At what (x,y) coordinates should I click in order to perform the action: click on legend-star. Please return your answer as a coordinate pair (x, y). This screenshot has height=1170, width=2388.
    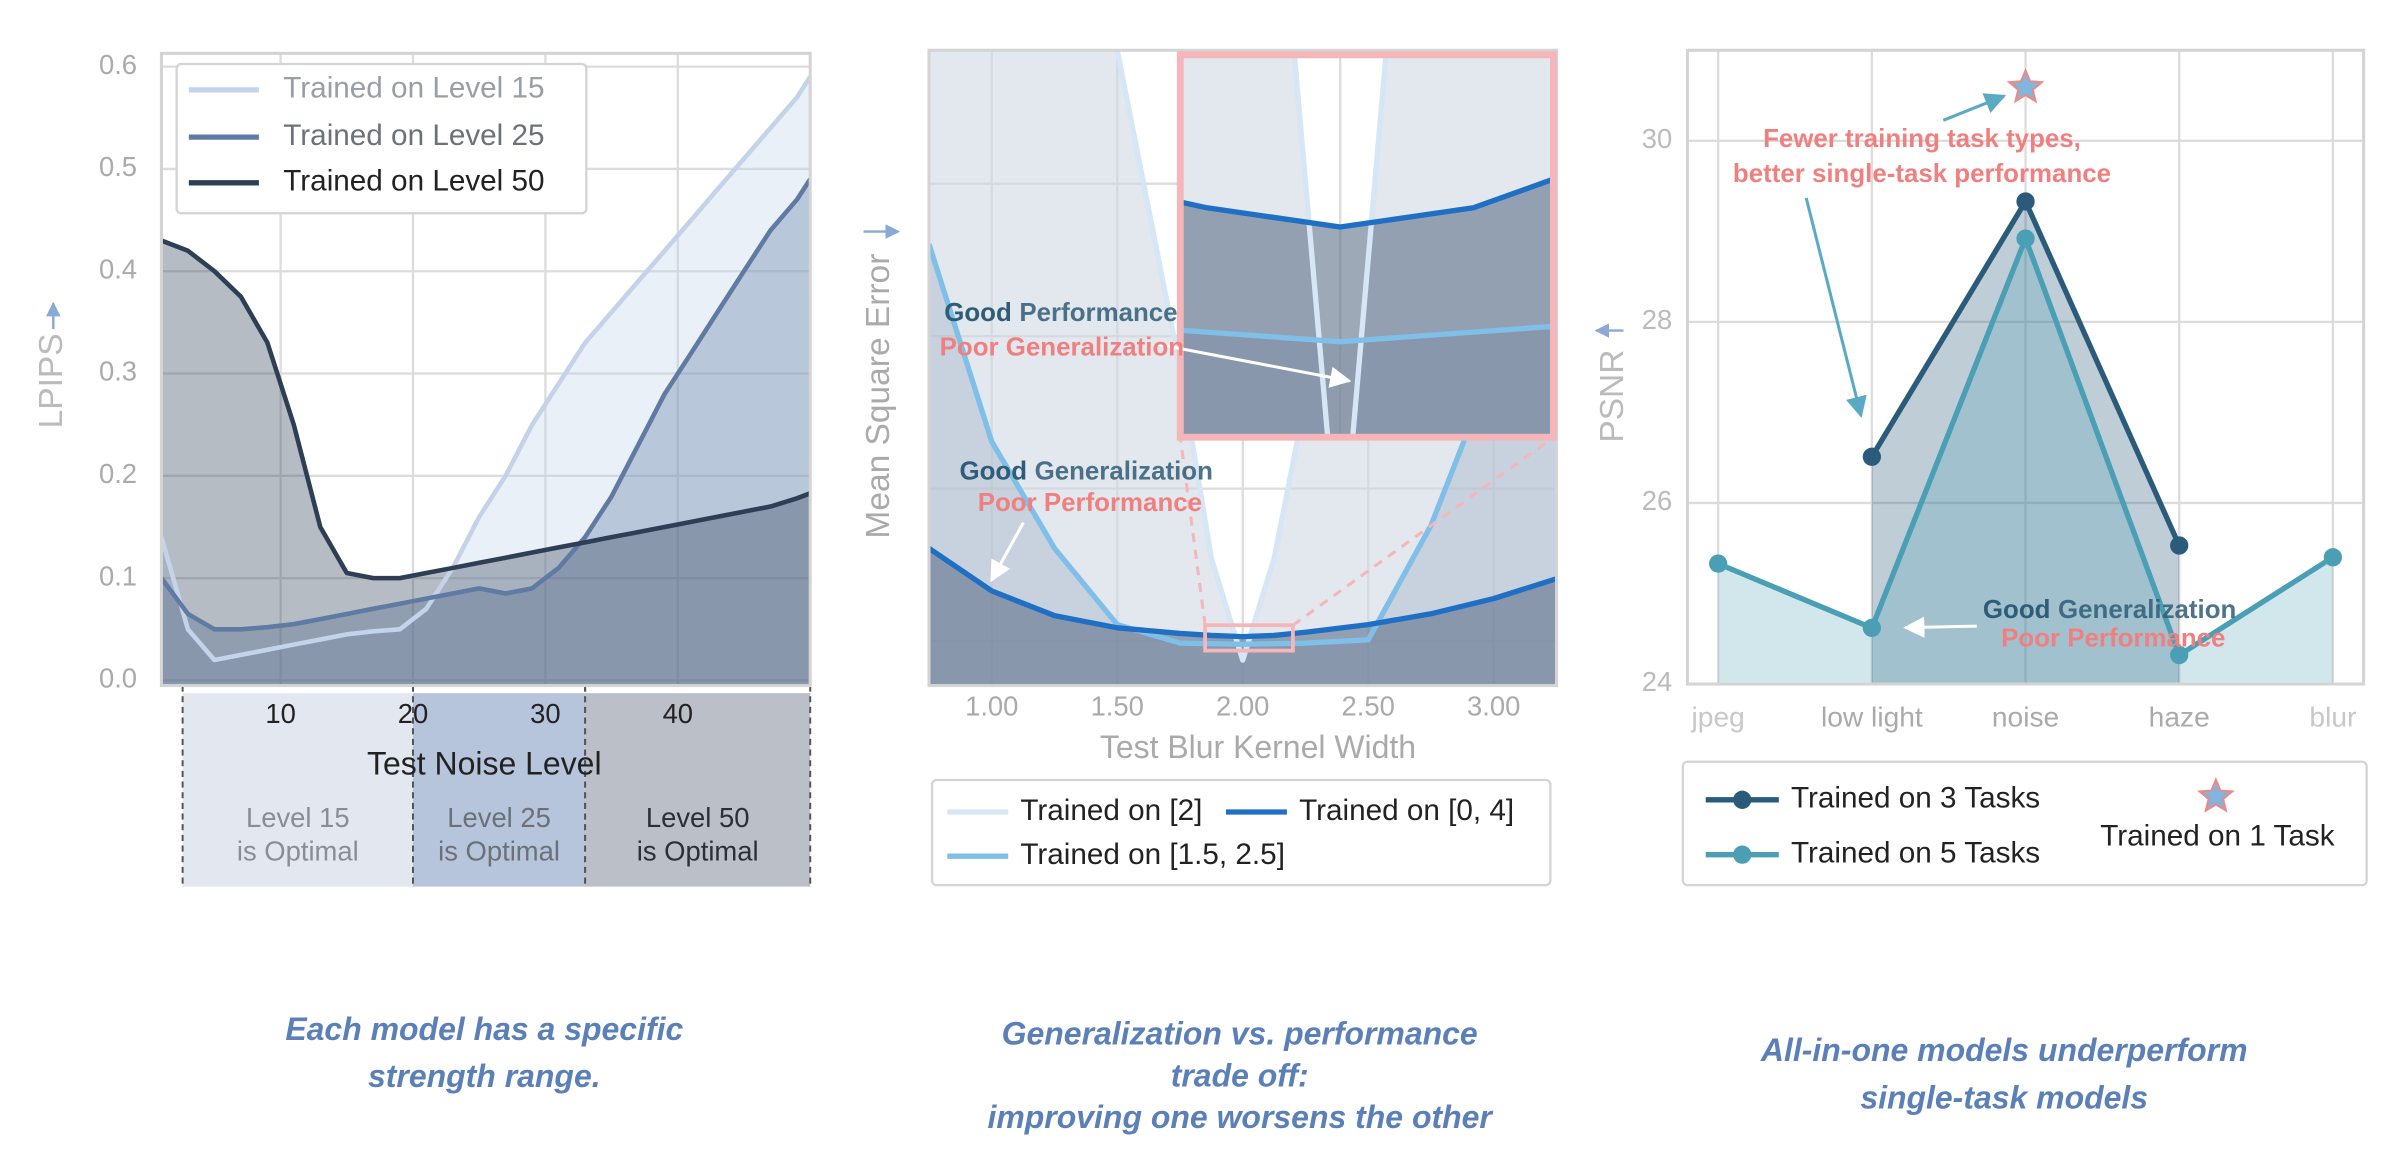
    Looking at the image, I should click on (2216, 795).